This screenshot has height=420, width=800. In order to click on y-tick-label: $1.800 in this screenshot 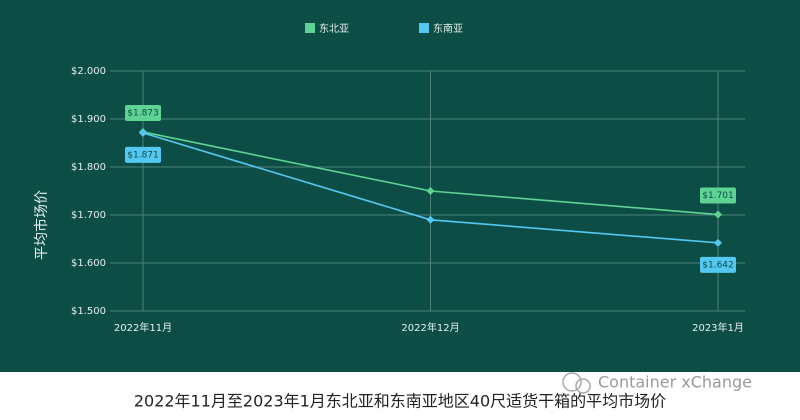, I will do `click(88, 167)`.